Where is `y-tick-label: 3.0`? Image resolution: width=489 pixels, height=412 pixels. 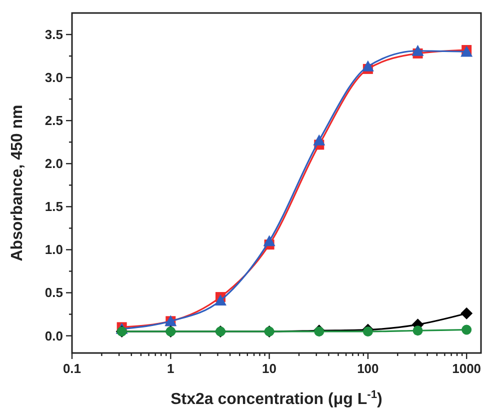
y-tick-label: 3.0 is located at coordinates (53, 78).